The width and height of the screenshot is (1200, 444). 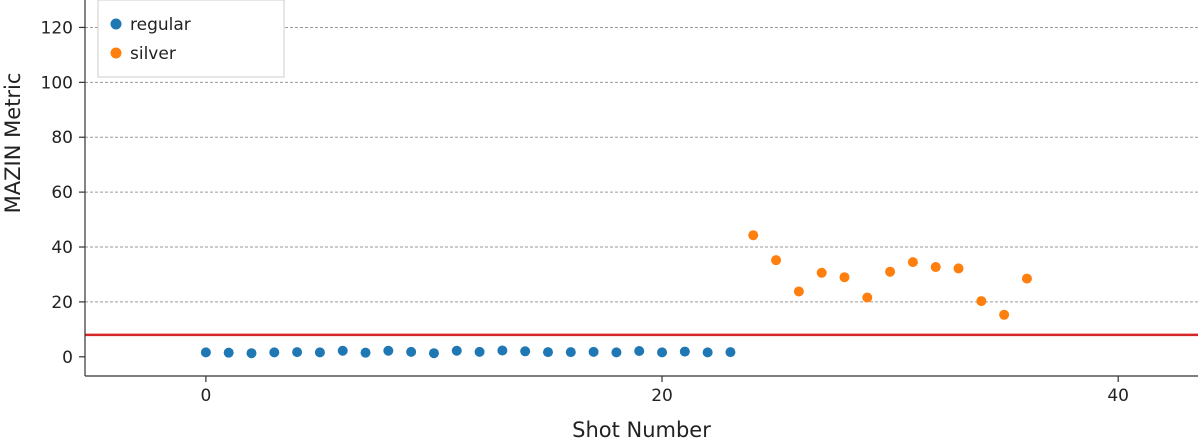 I want to click on y-tick-label: 60, so click(x=62, y=193).